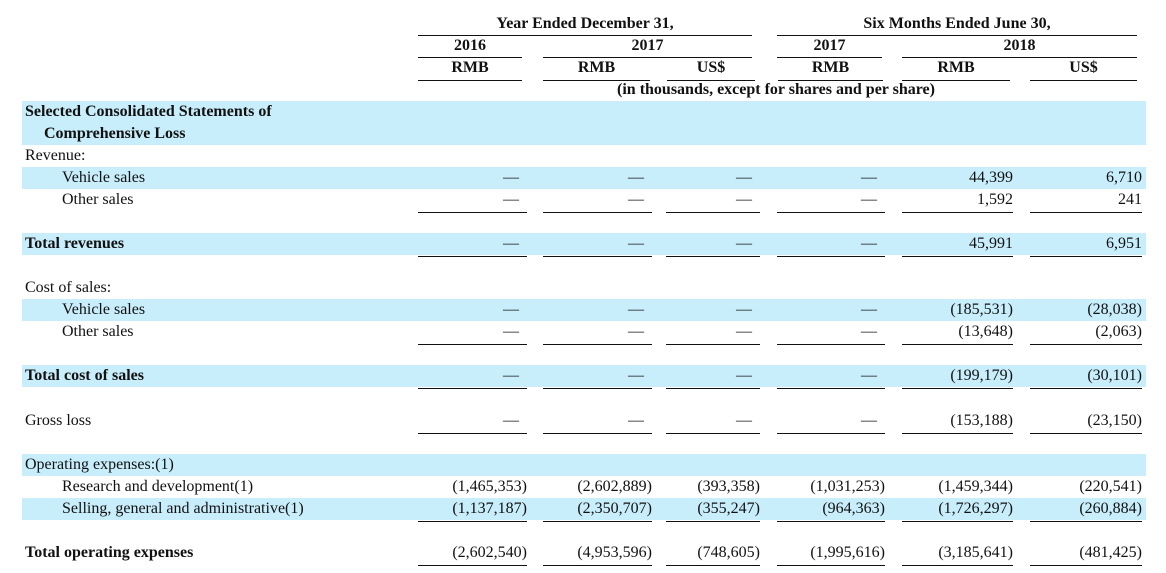 This screenshot has width=1166, height=573. What do you see at coordinates (470, 45) in the screenshot?
I see `year-header: 2016` at bounding box center [470, 45].